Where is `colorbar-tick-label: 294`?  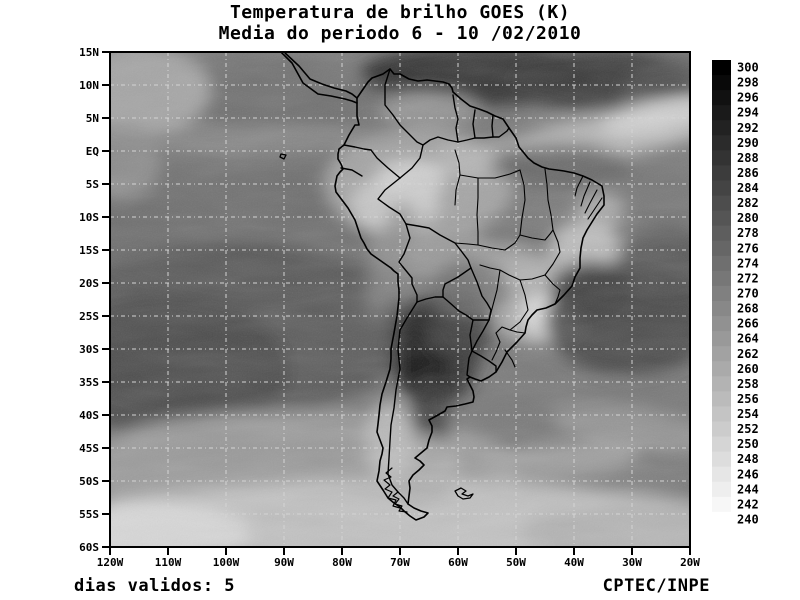 colorbar-tick-label: 294 is located at coordinates (748, 113).